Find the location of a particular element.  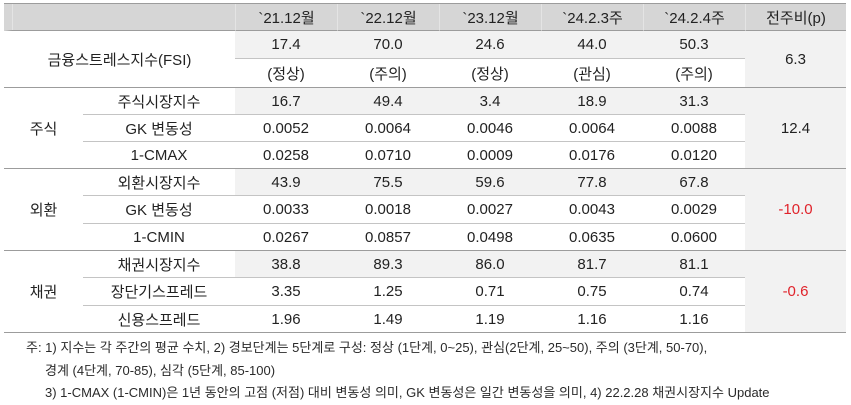

cell-value: 0.0018 is located at coordinates (388, 210).